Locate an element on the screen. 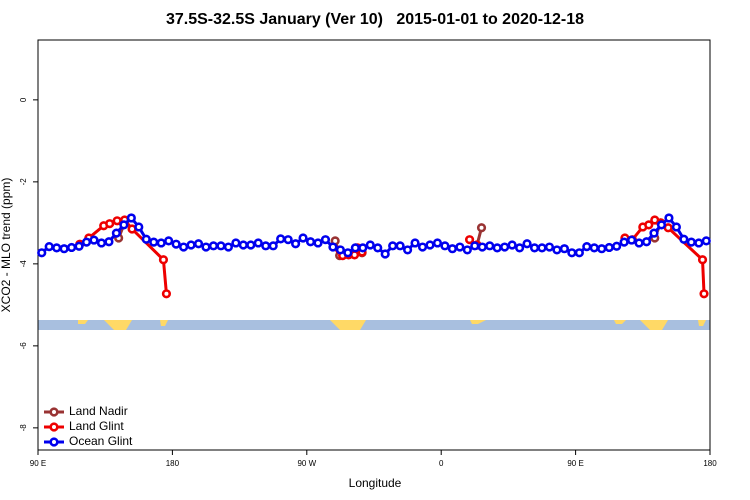  y-tick-label: -4 is located at coordinates (23, 264).